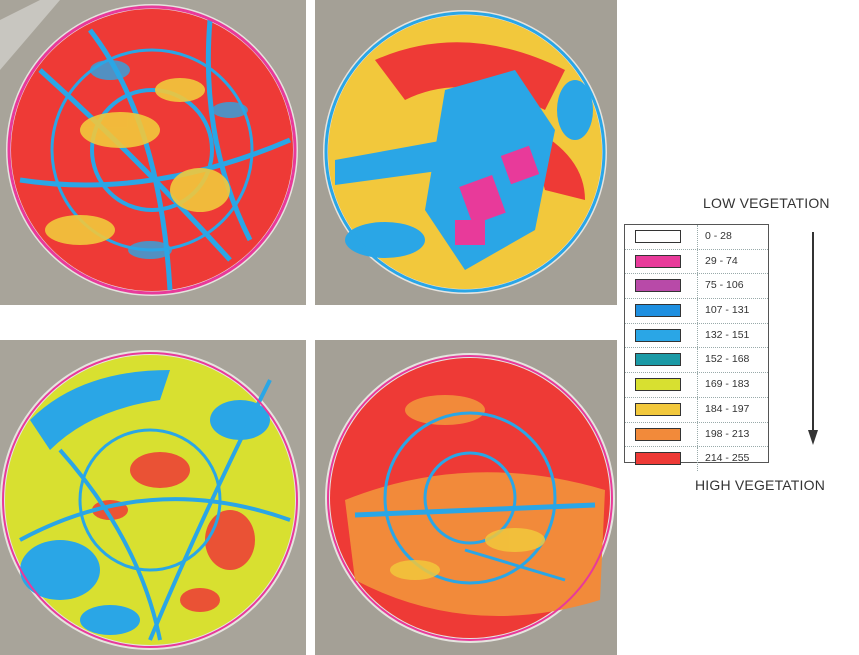  What do you see at coordinates (727, 334) in the screenshot?
I see `legend-range-label: 132 - 151` at bounding box center [727, 334].